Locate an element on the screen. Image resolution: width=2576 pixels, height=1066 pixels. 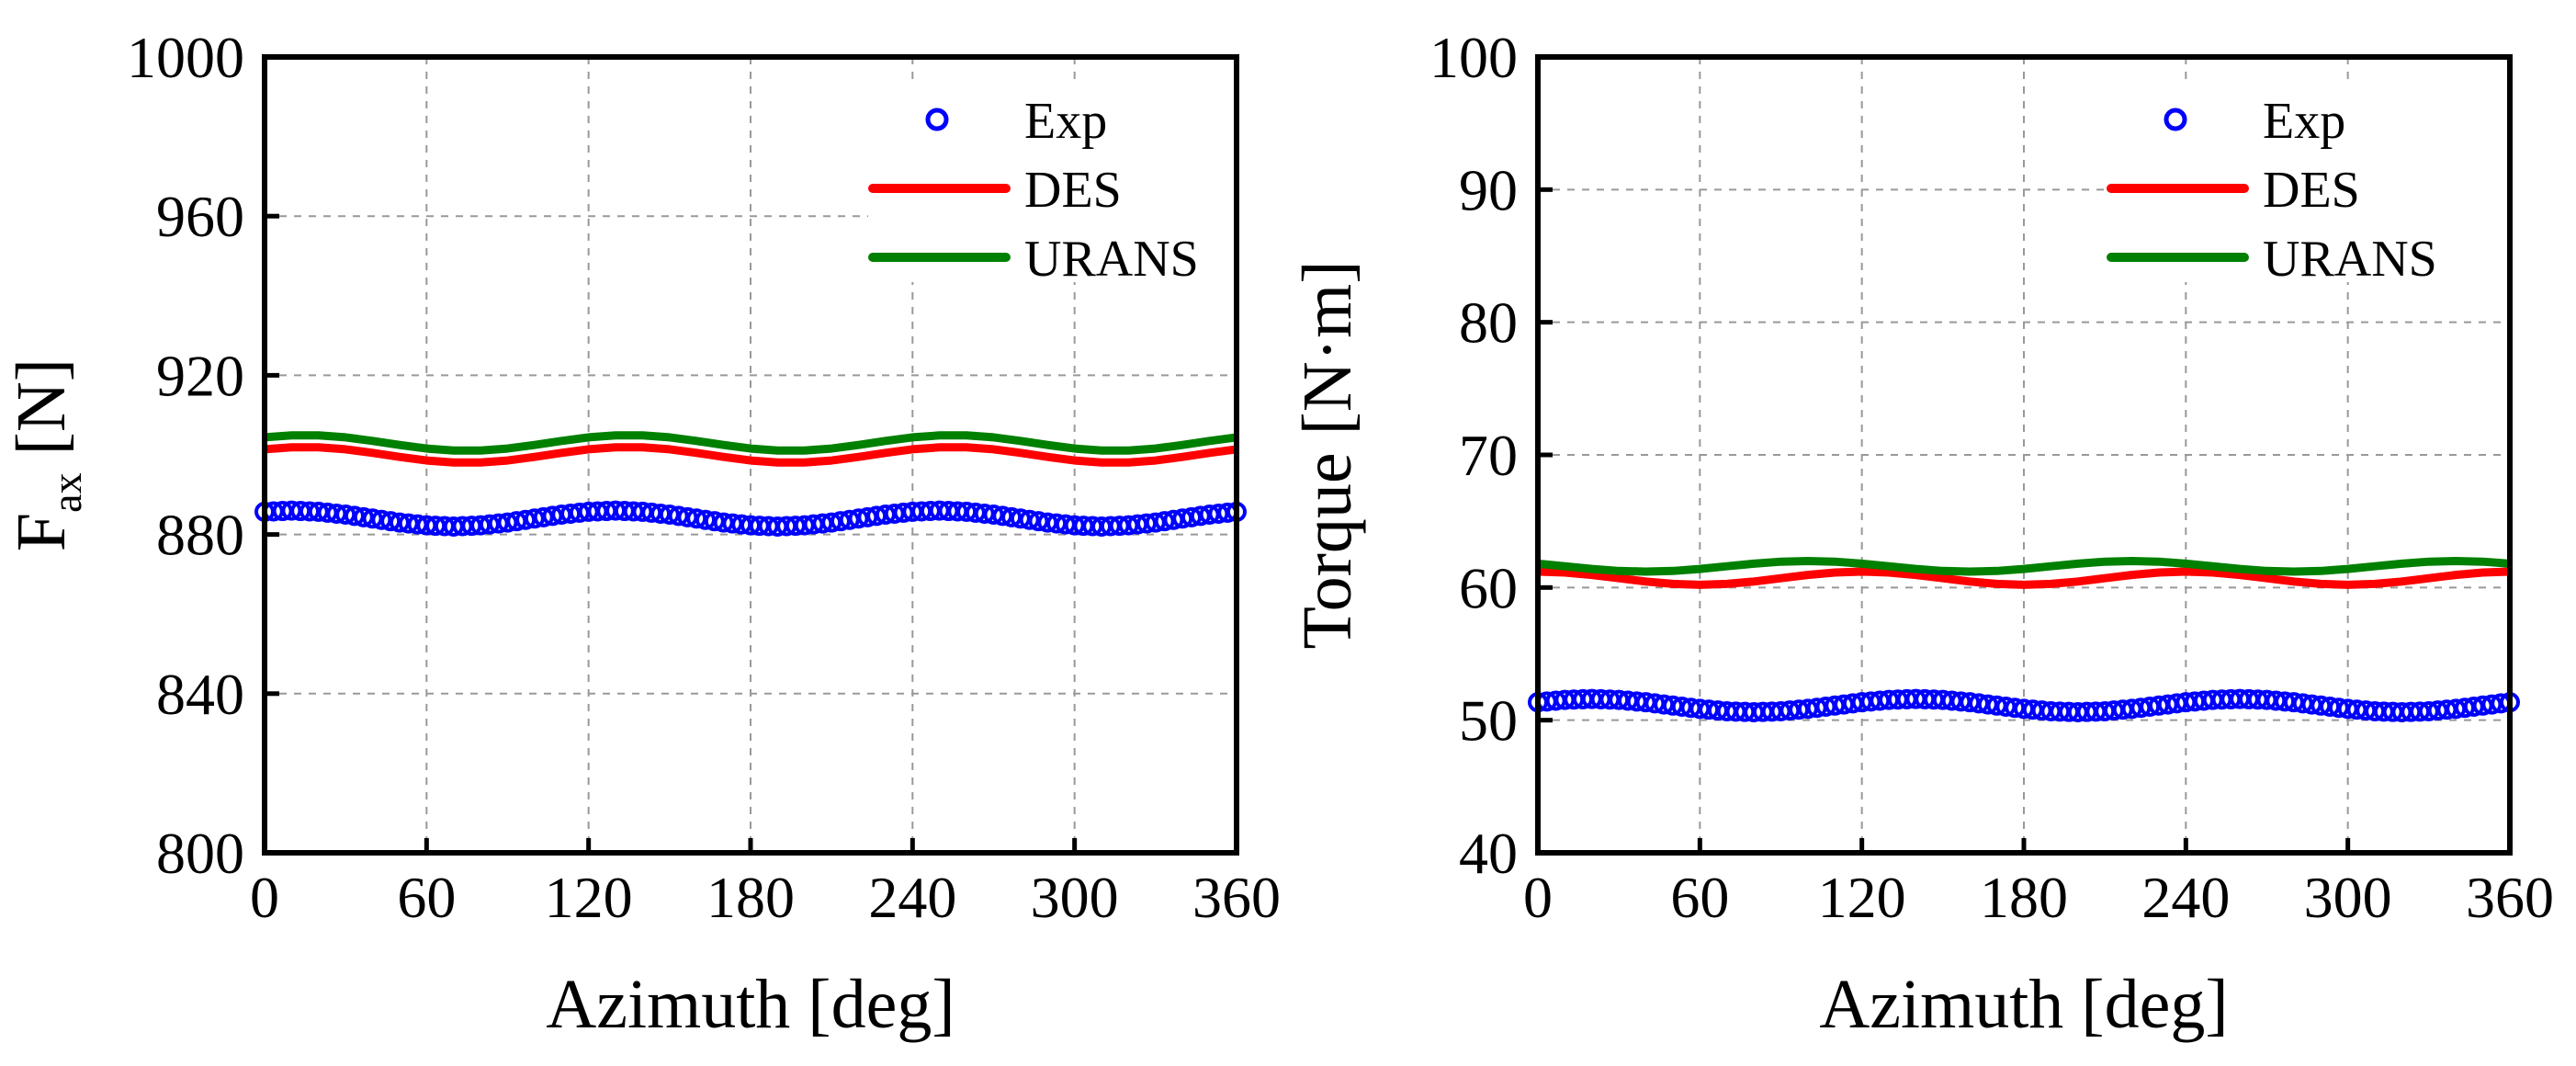
y-axis-label: Torque [N·m] is located at coordinates (1327, 455).